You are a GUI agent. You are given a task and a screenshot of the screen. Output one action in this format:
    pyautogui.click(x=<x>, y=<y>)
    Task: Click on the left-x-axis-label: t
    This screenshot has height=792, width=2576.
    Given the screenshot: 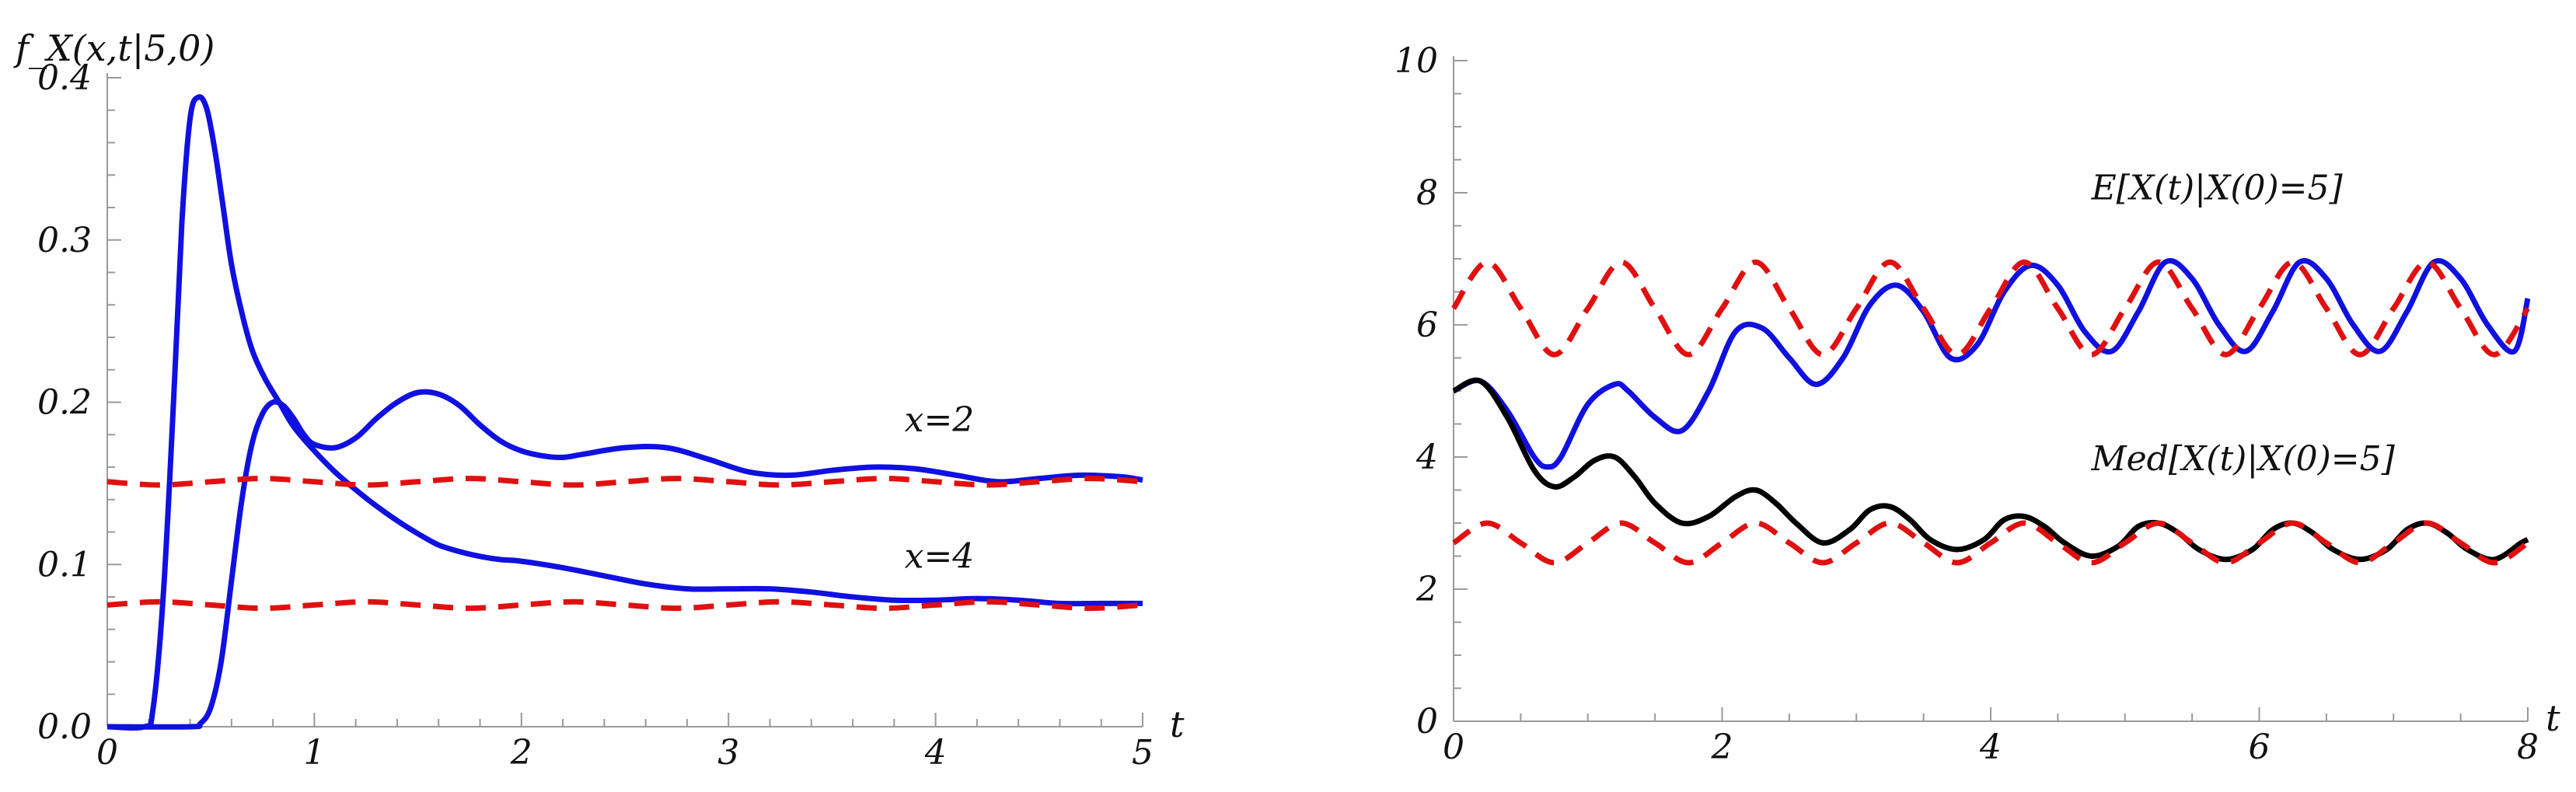 What is the action you would take?
    pyautogui.click(x=1178, y=724)
    